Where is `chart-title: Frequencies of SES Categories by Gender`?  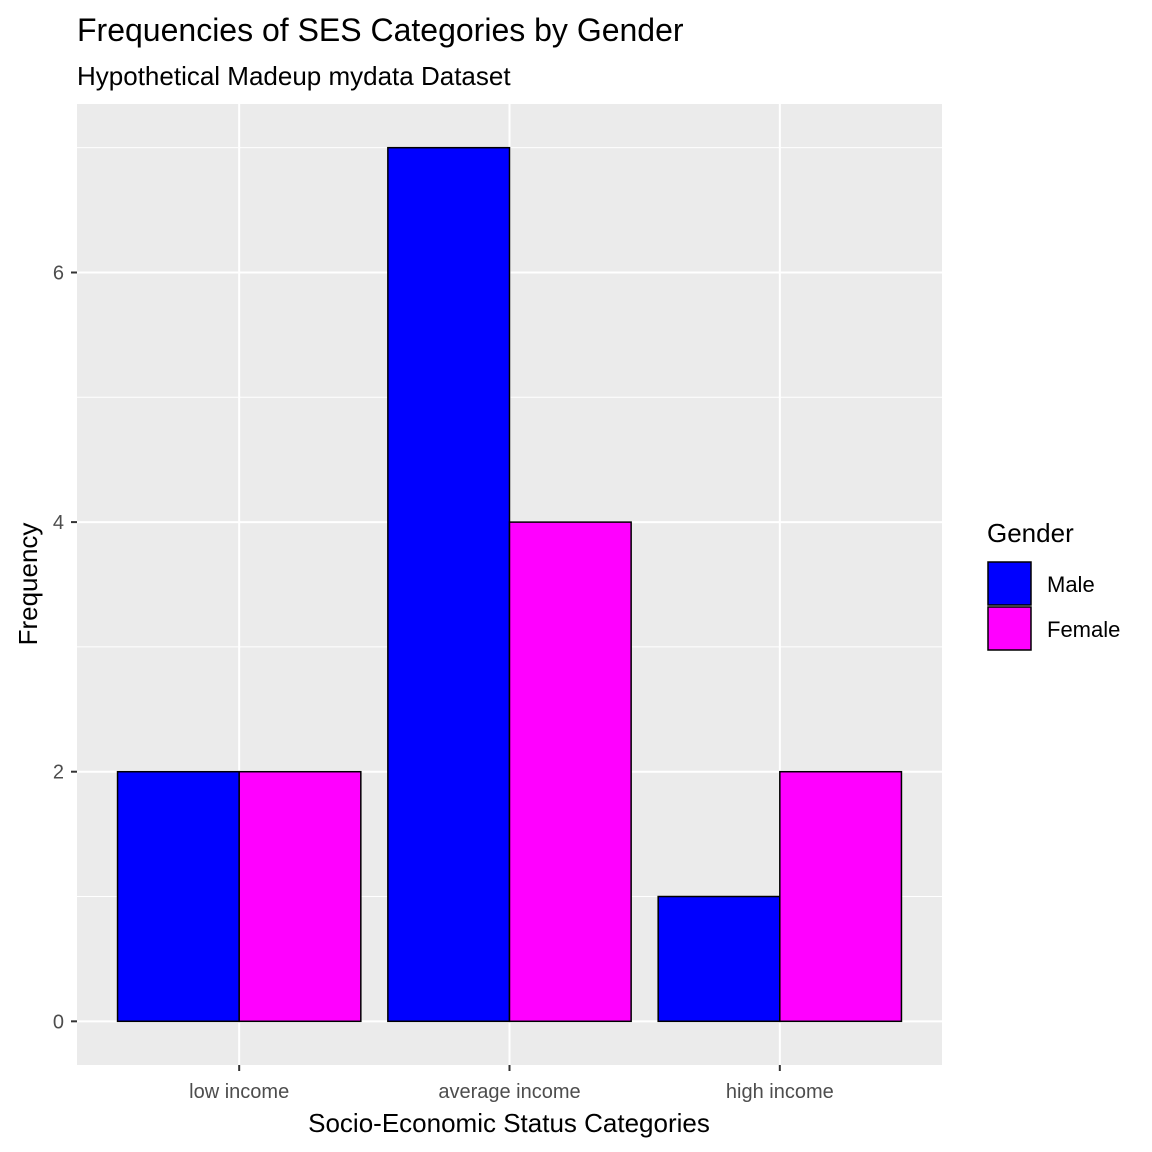 chart-title: Frequencies of SES Categories by Gender is located at coordinates (380, 30).